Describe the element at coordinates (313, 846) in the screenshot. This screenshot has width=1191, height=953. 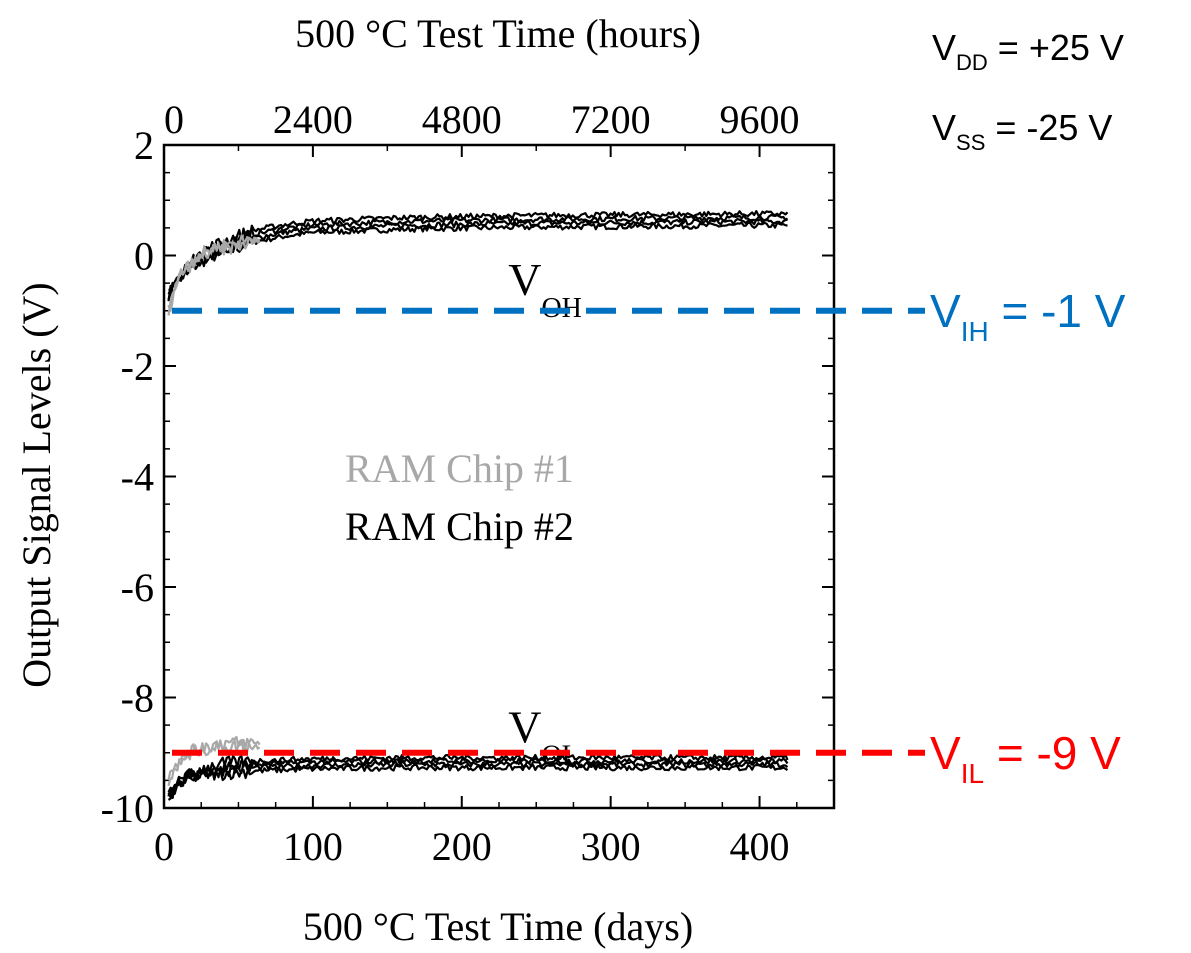
I see `x-tick-label: 100` at that location.